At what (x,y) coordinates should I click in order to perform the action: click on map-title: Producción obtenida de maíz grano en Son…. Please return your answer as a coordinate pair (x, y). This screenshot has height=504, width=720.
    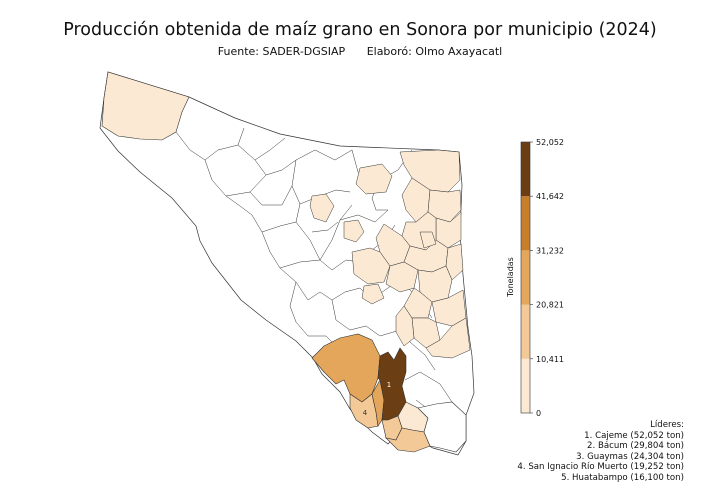
    Looking at the image, I should click on (360, 30).